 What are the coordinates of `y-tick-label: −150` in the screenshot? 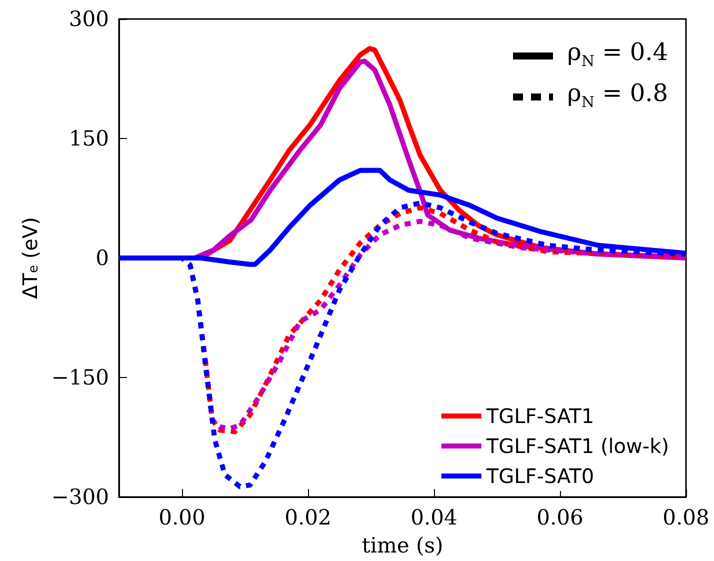 It's located at (80, 378).